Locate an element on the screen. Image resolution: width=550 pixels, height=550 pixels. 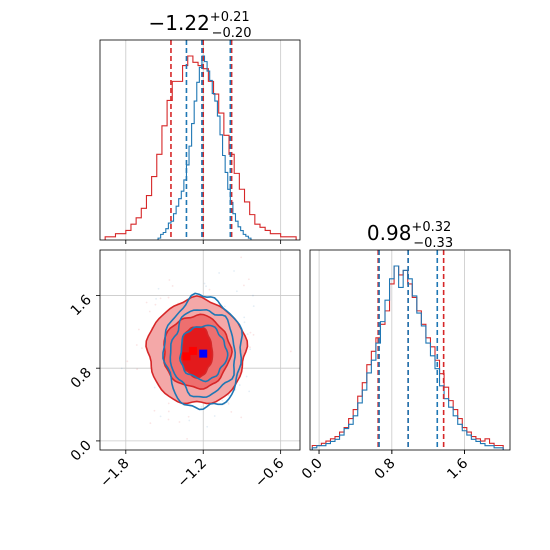
y-ticks: 0.0 0.8 1.6 is located at coordinates (84, 378).